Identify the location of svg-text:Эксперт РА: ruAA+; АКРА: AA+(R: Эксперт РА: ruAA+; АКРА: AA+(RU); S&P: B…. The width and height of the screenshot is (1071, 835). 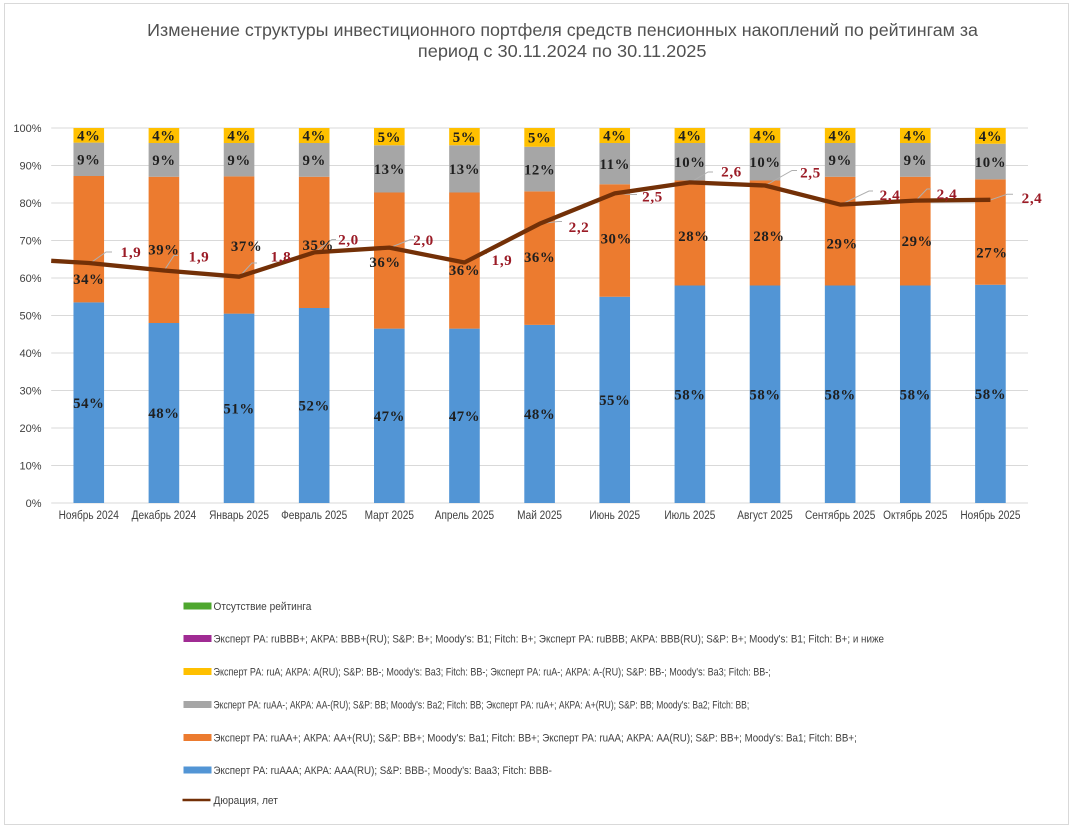
(535, 738).